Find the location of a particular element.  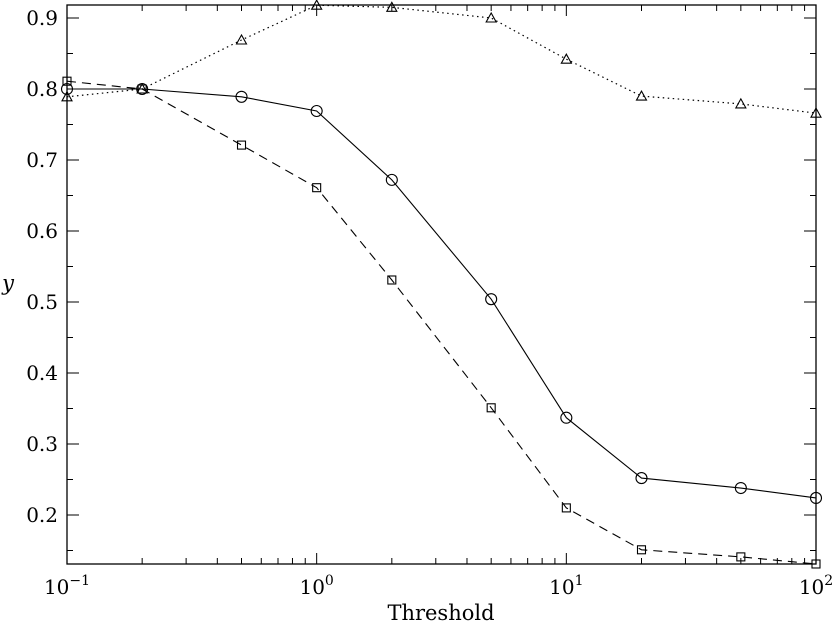

y-tick-label: 0.6 is located at coordinates (42, 231).